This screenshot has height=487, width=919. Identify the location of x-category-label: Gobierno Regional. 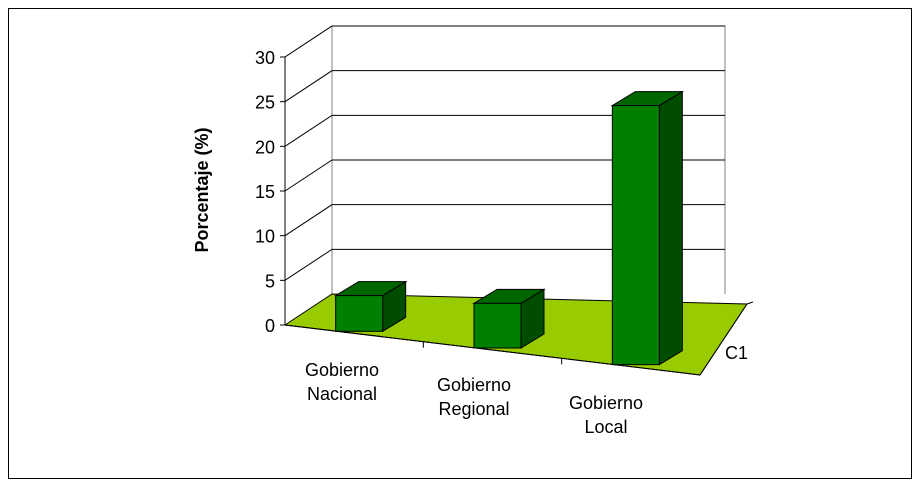
(474, 397).